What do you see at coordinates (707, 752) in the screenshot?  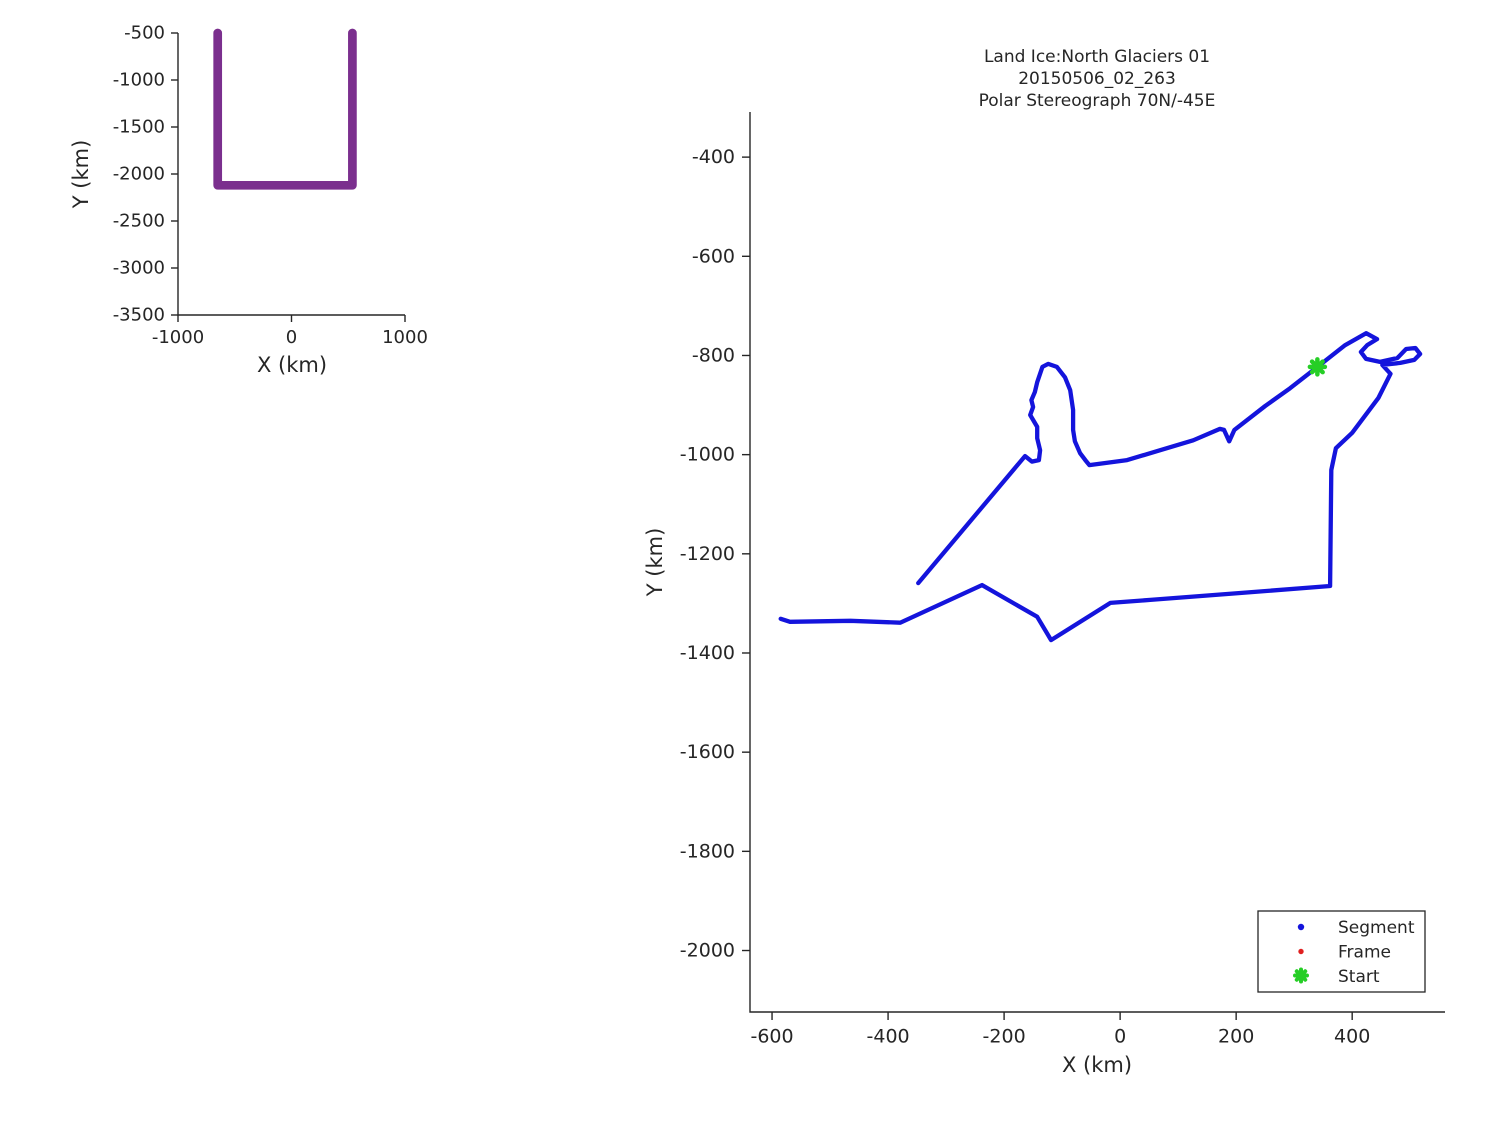 I see `y-tick-label: -1600` at bounding box center [707, 752].